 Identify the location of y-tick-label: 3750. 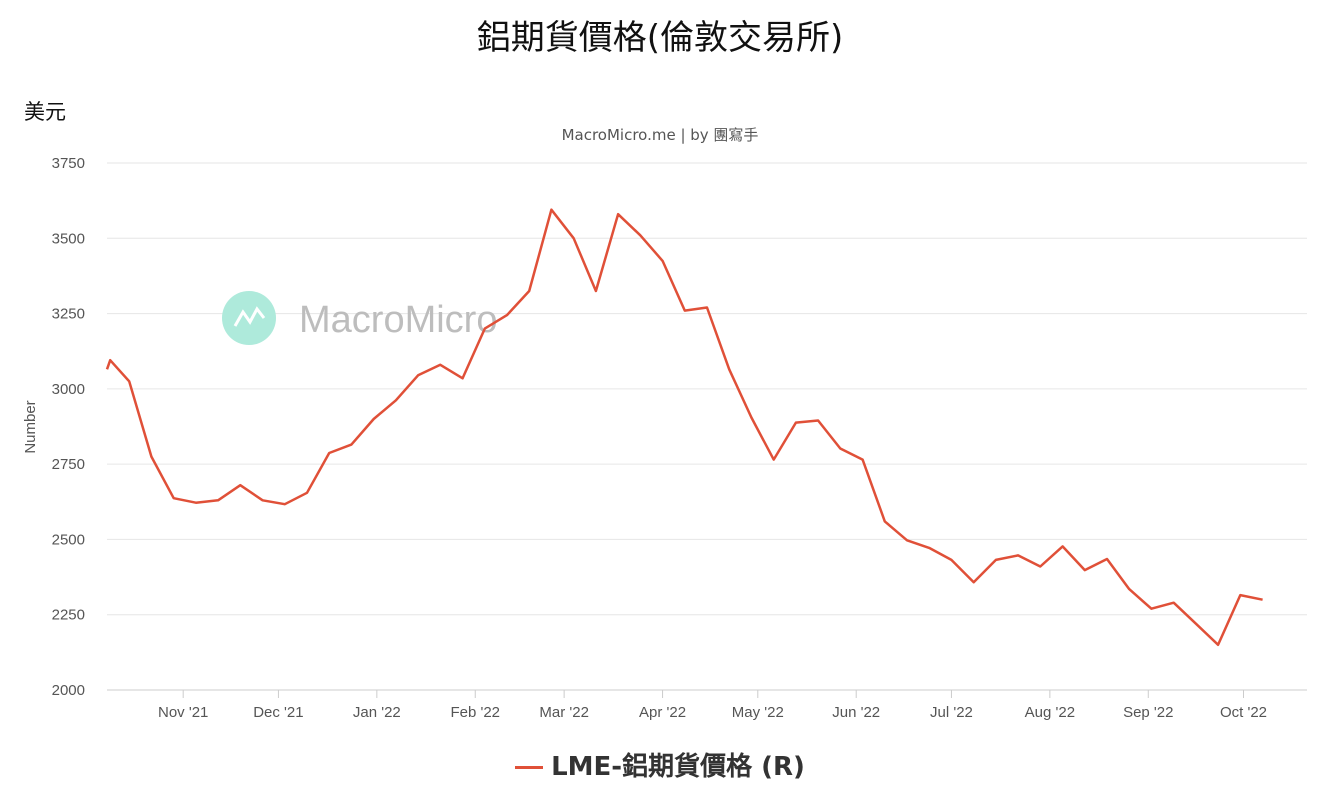
(68, 163).